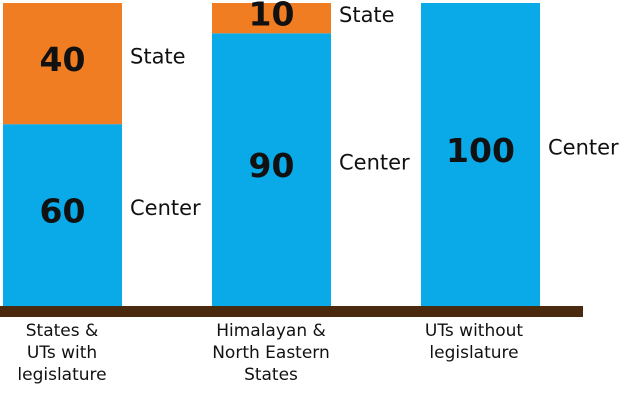 The image size is (620, 405). I want to click on category-label: UTs without legislature, so click(474, 342).